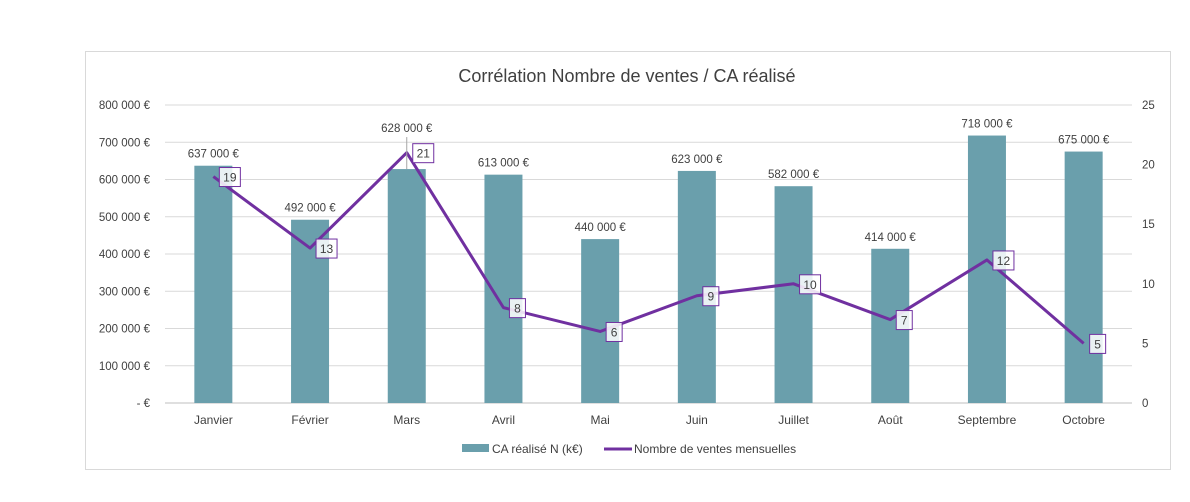 The image size is (1190, 502). I want to click on line-data-label: 9, so click(711, 297).